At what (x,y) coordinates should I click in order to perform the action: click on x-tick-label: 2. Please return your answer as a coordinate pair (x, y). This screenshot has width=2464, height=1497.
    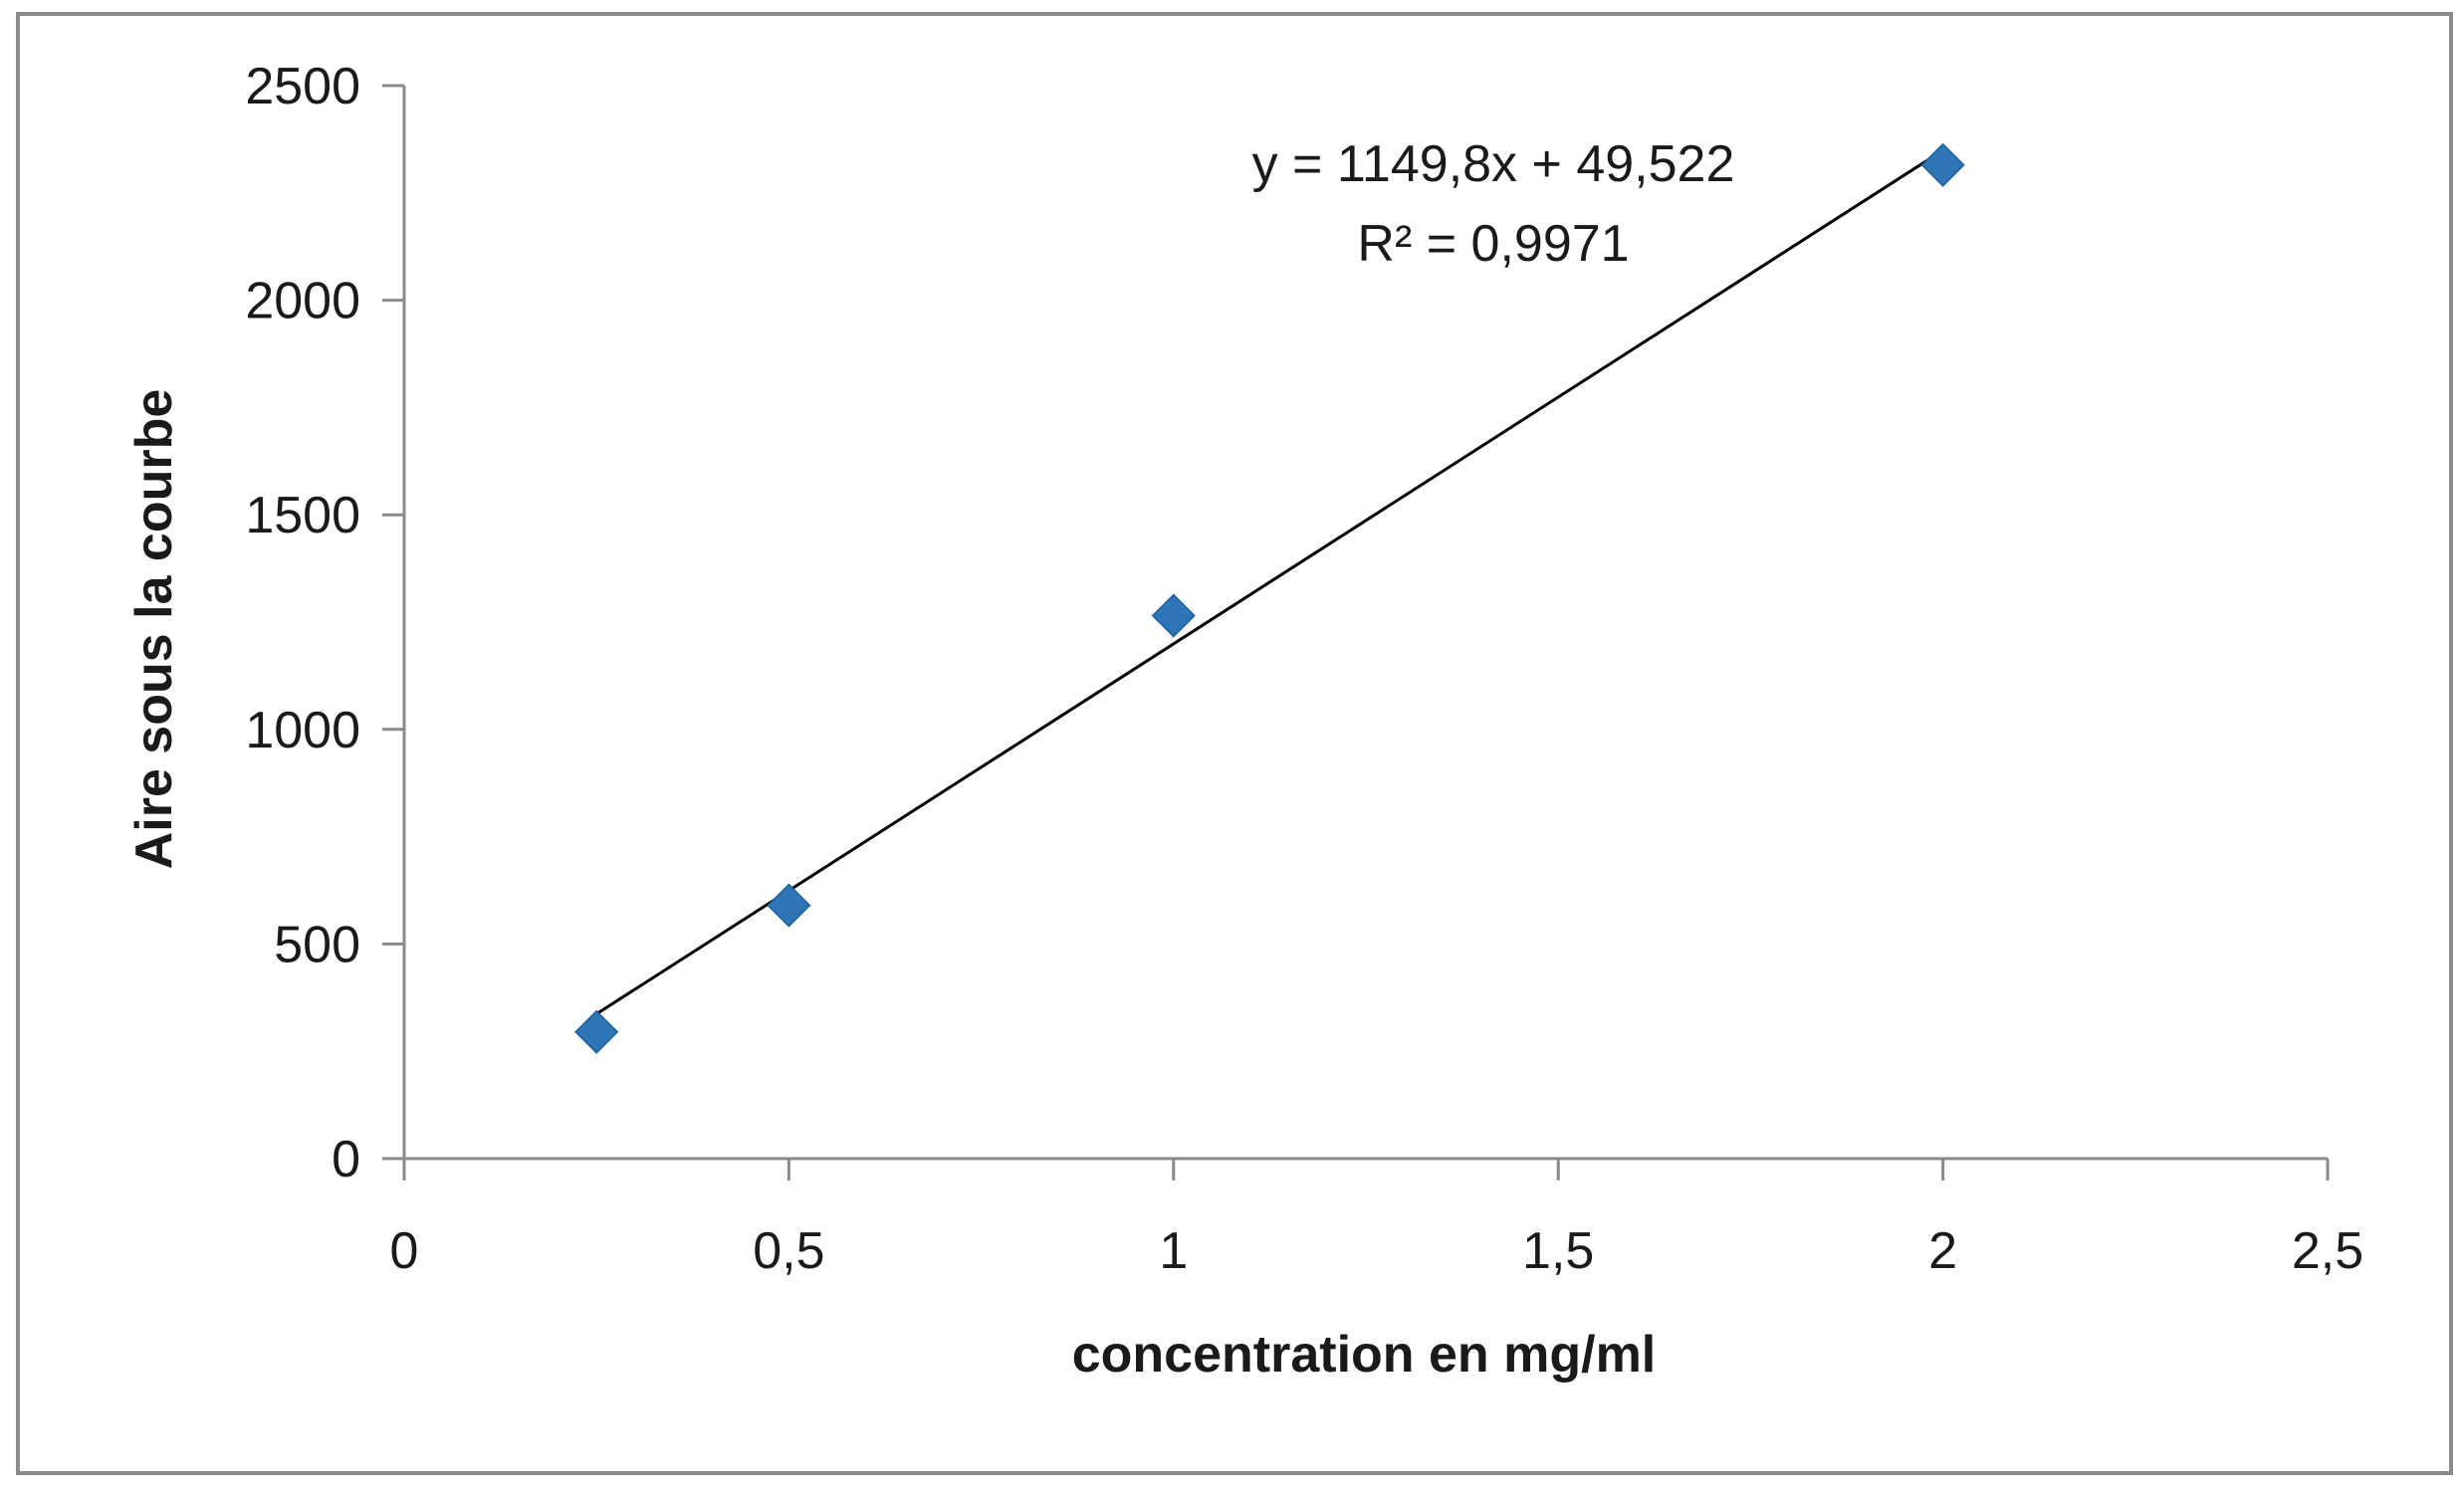
    Looking at the image, I should click on (1943, 1251).